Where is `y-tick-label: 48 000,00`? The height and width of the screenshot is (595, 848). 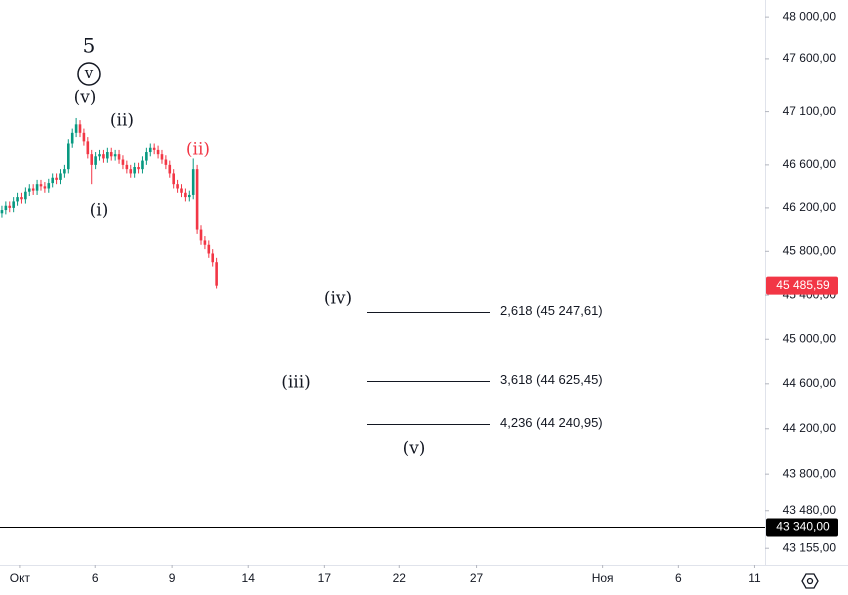
y-tick-label: 48 000,00 is located at coordinates (810, 16).